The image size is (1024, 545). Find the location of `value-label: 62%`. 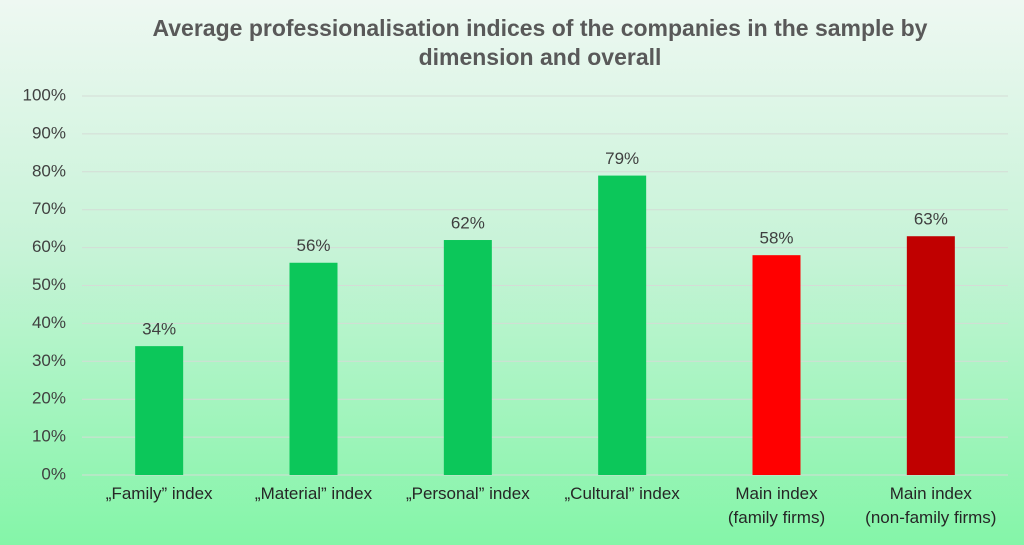

value-label: 62% is located at coordinates (468, 223).